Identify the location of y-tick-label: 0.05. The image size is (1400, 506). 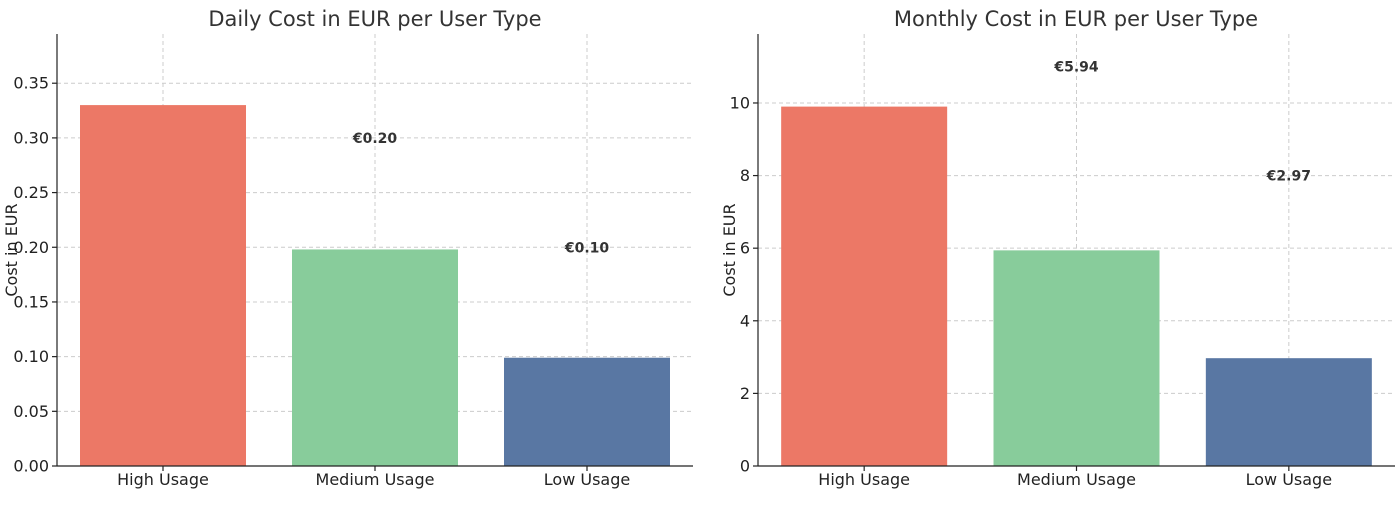
(31, 411).